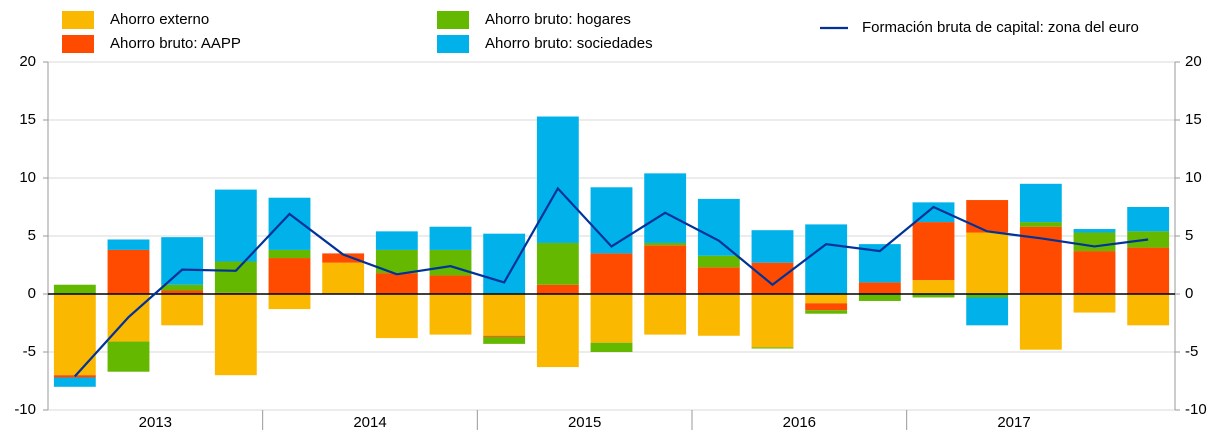 Image resolution: width=1215 pixels, height=431 pixels. I want to click on y-tick-label: 10, so click(27, 177).